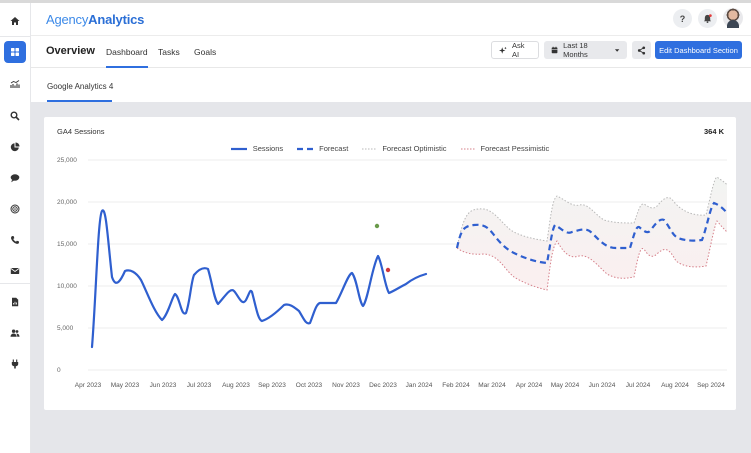  Describe the element at coordinates (272, 385) in the screenshot. I see `svg-text: Sep 2023` at that location.